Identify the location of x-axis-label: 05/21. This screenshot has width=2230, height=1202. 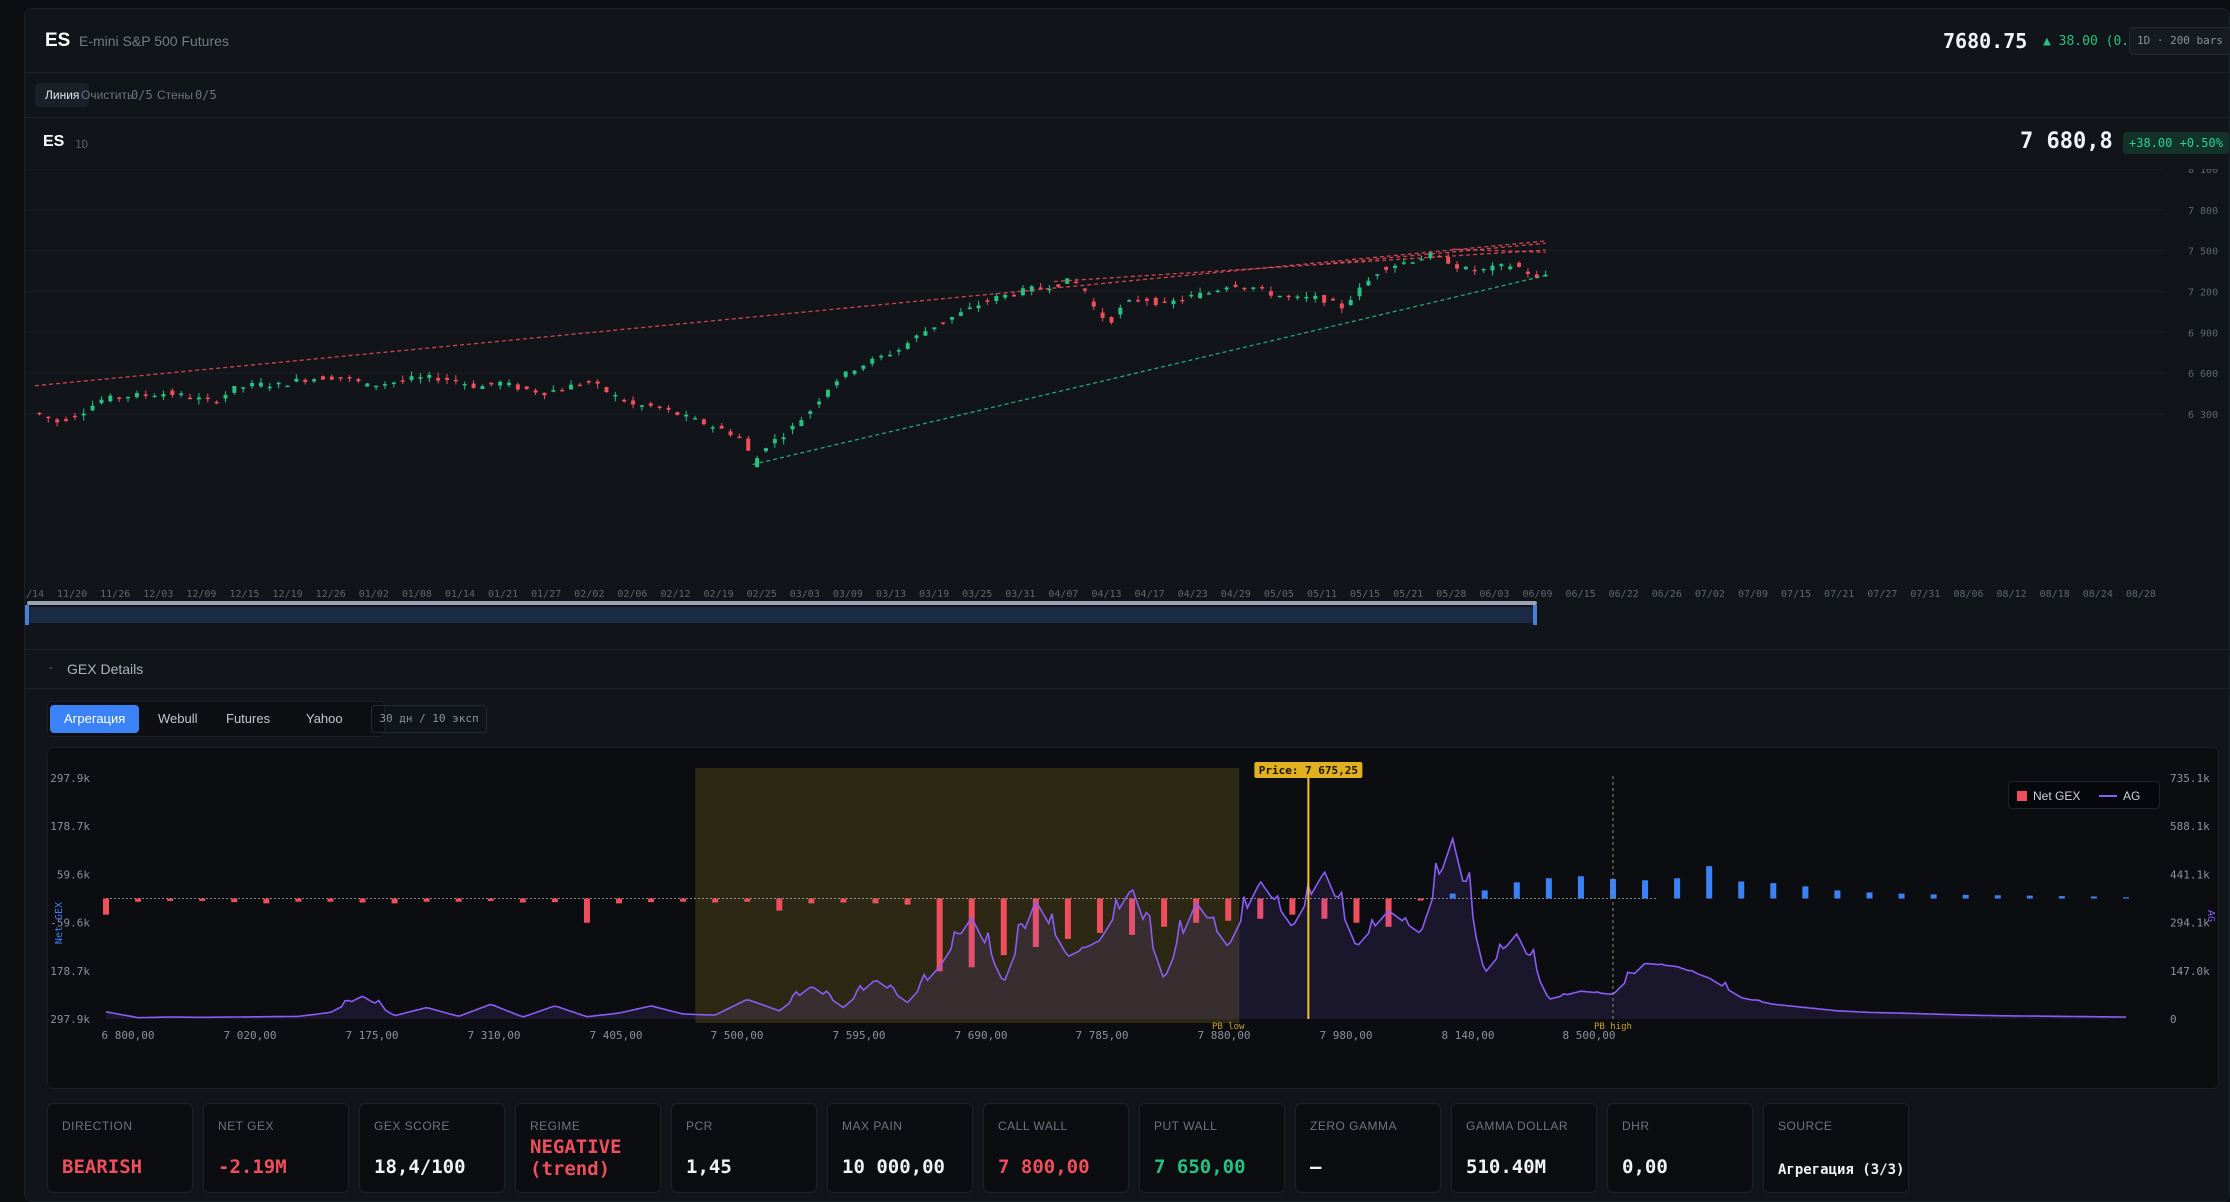
(1408, 594).